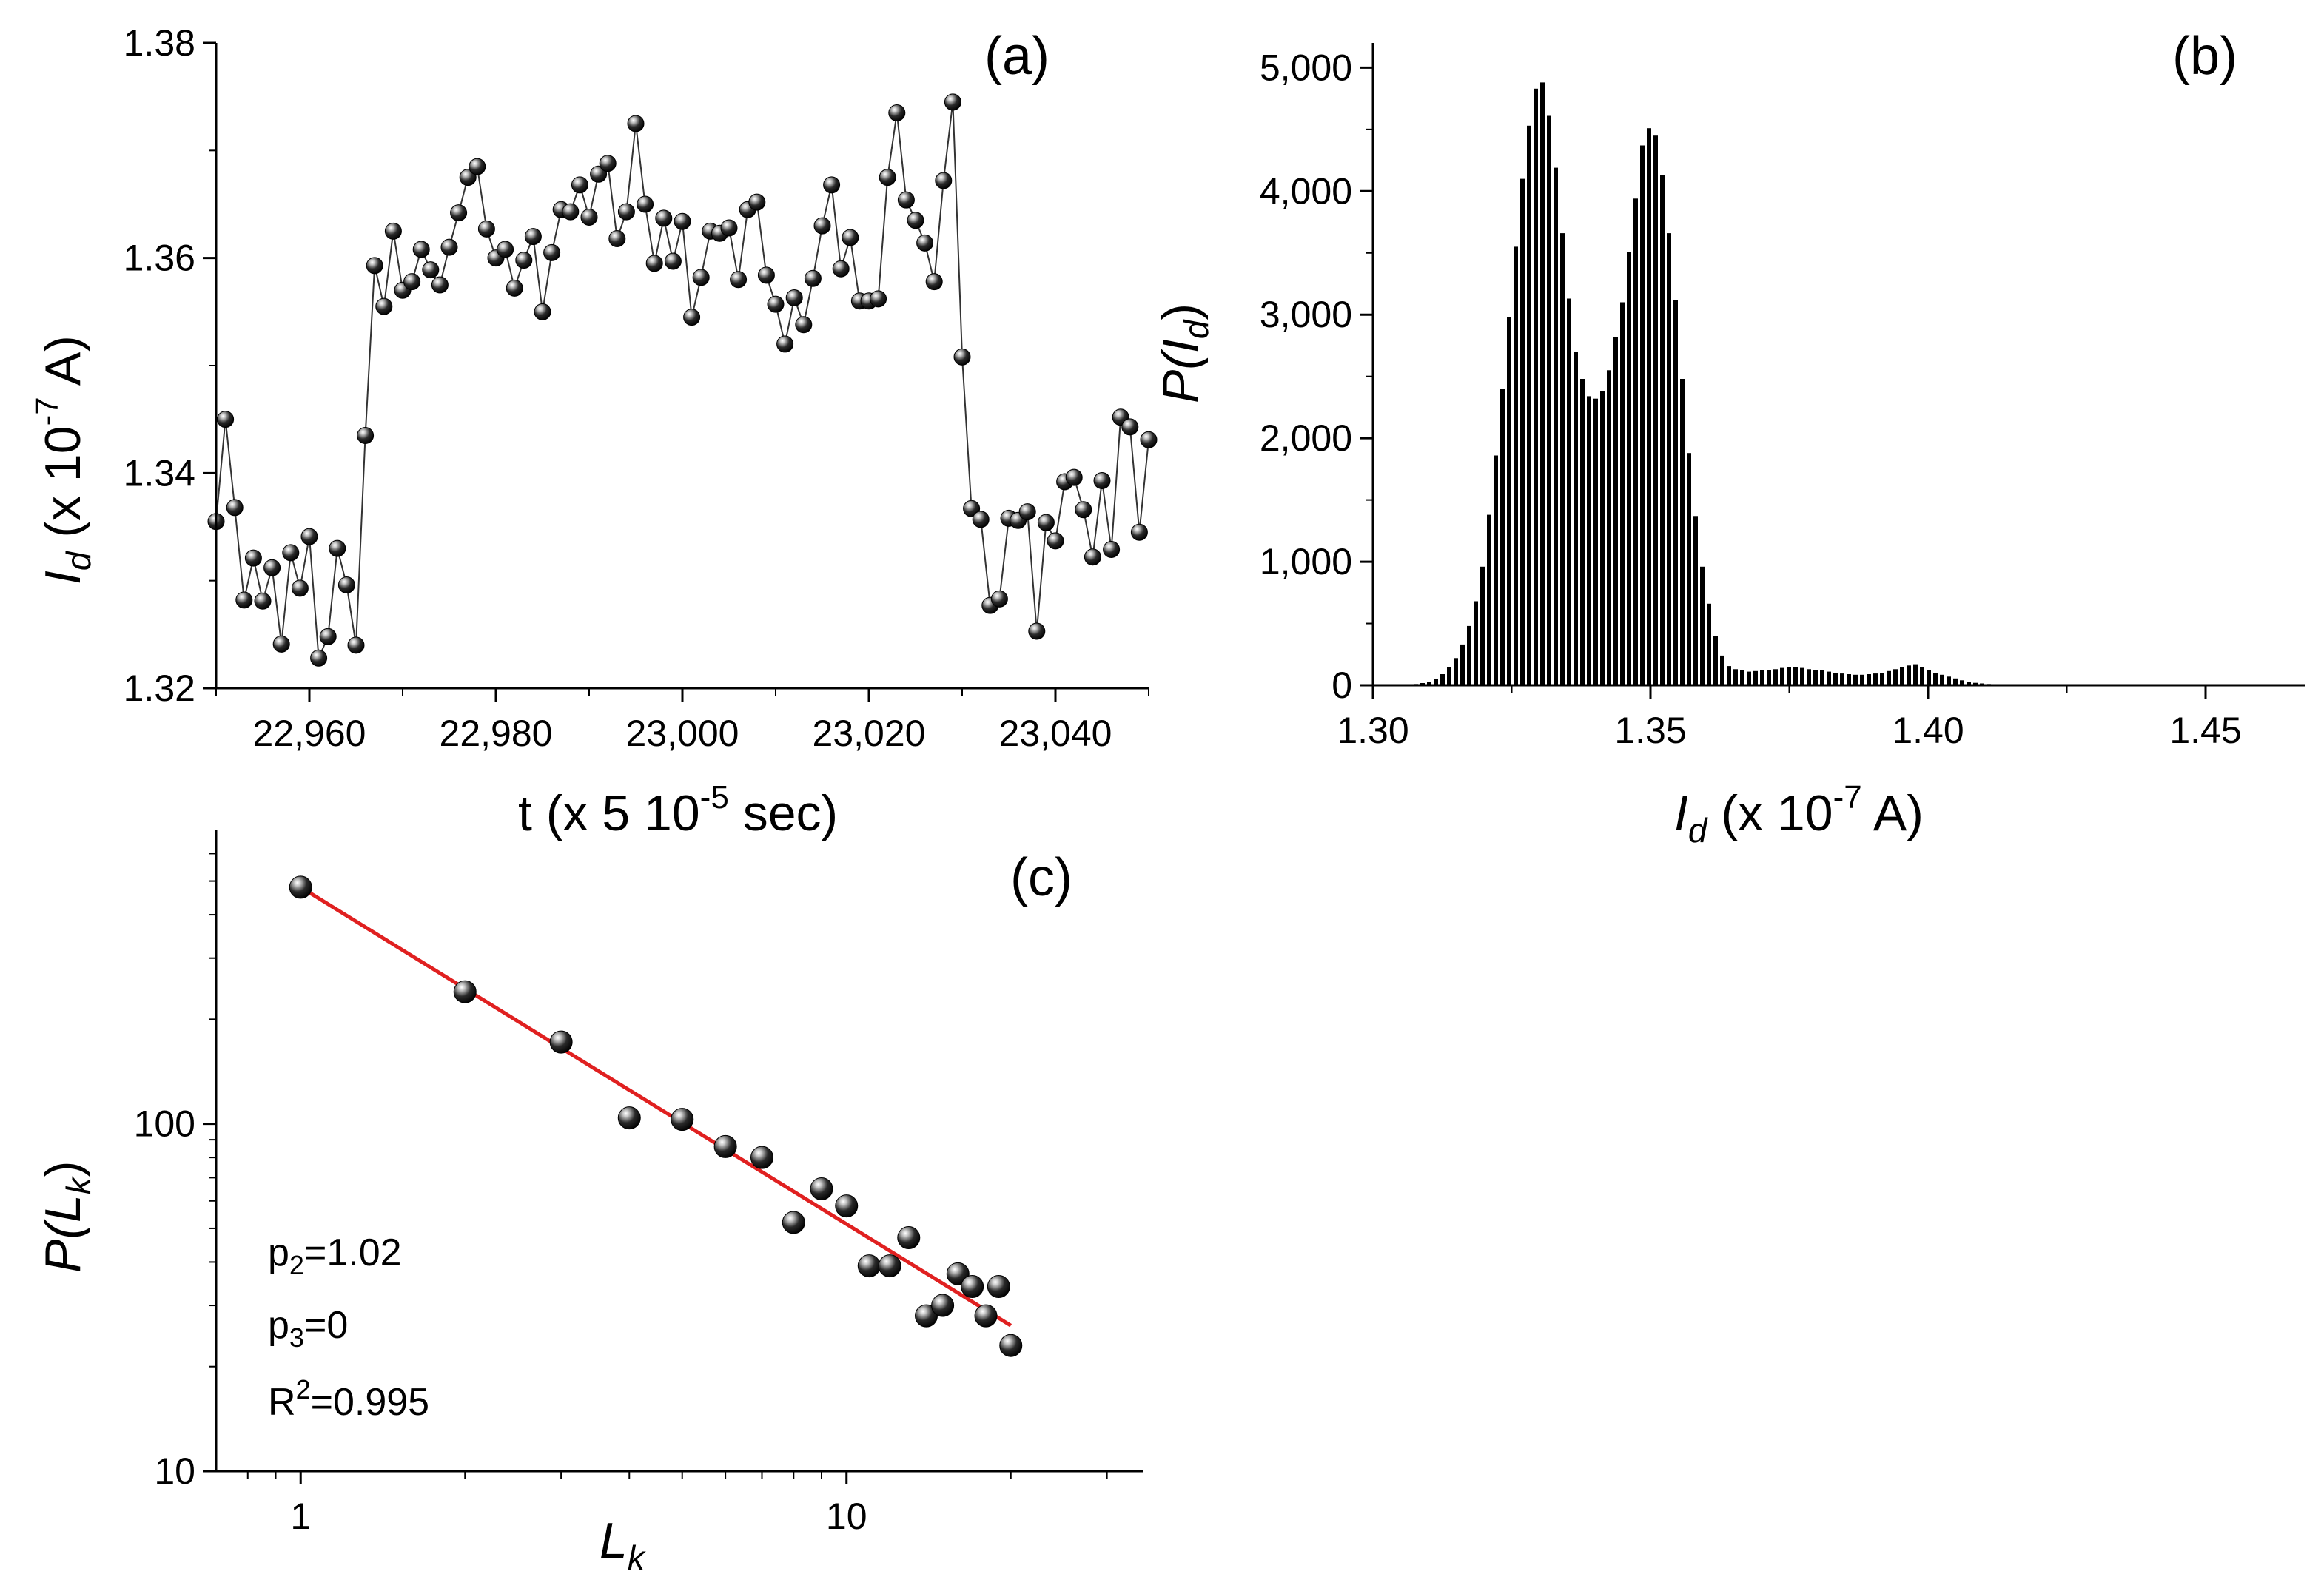  Describe the element at coordinates (846, 1516) in the screenshot. I see `c-x-tick-label: 10` at that location.